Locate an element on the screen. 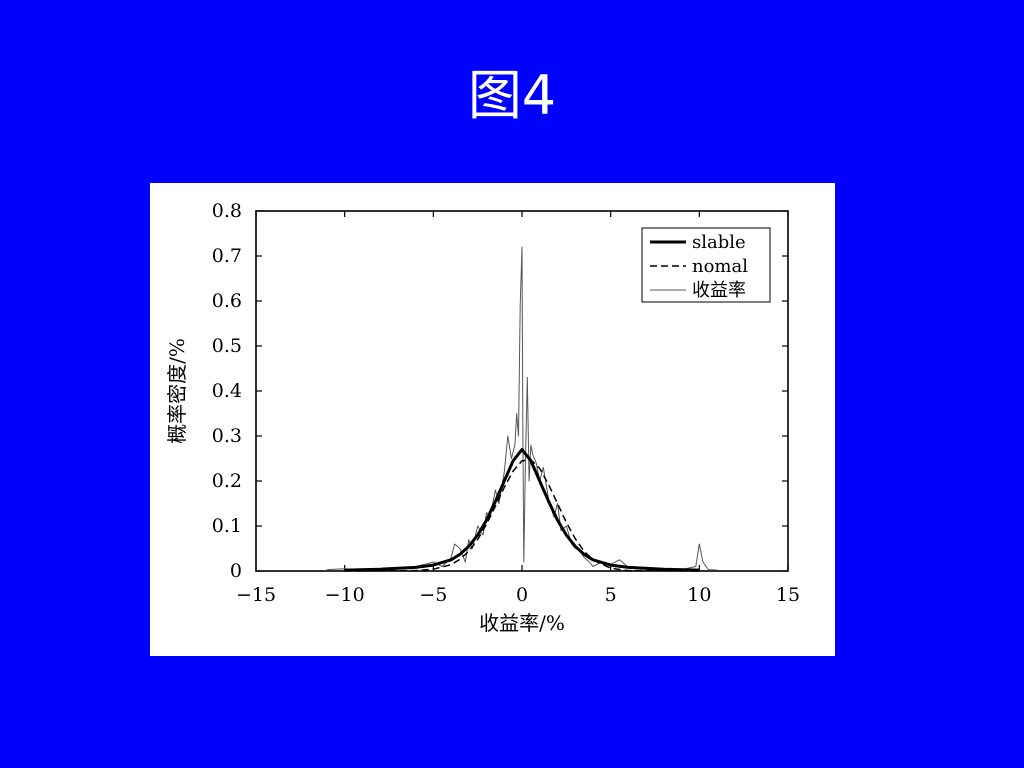  series-line-dashed is located at coordinates (522, 515).